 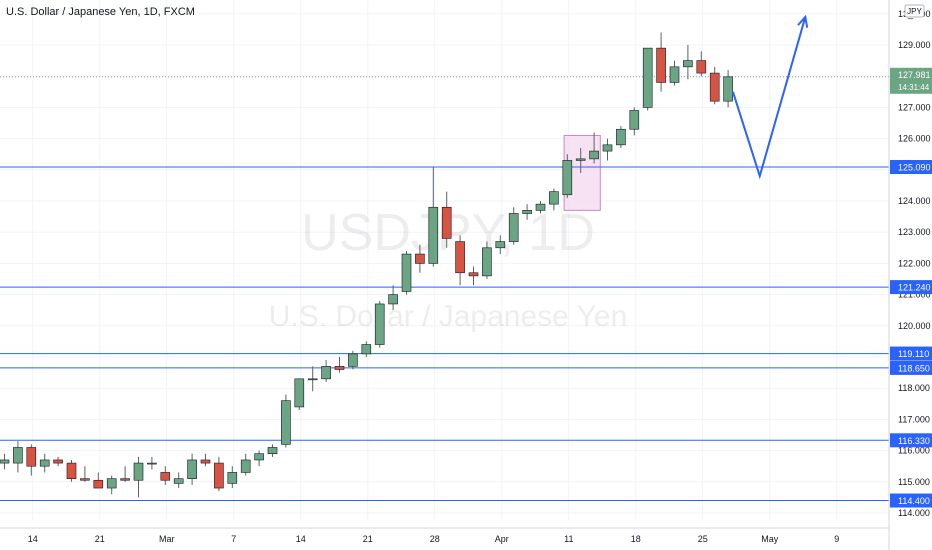 I want to click on y-tick-label: 116.000, so click(x=914, y=451).